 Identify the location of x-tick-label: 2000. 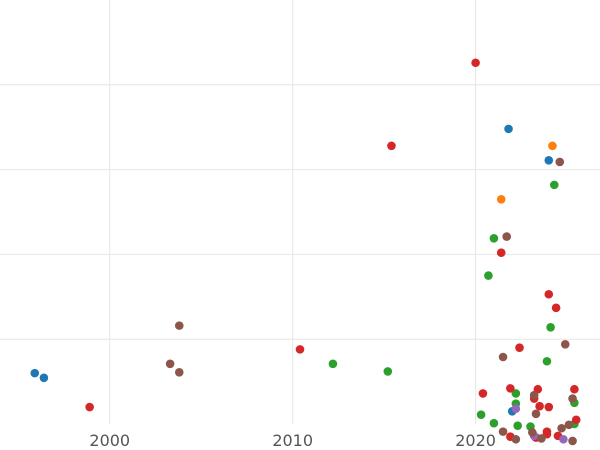
(109, 440).